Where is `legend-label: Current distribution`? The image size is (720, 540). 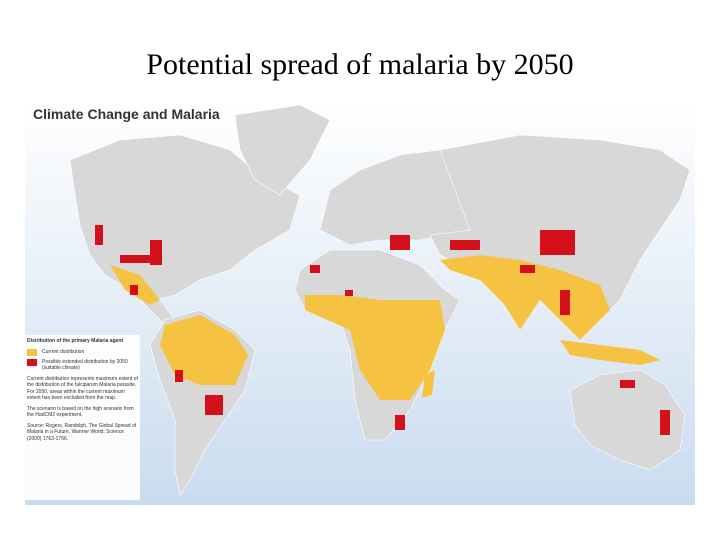
legend-label: Current distribution is located at coordinates (63, 351).